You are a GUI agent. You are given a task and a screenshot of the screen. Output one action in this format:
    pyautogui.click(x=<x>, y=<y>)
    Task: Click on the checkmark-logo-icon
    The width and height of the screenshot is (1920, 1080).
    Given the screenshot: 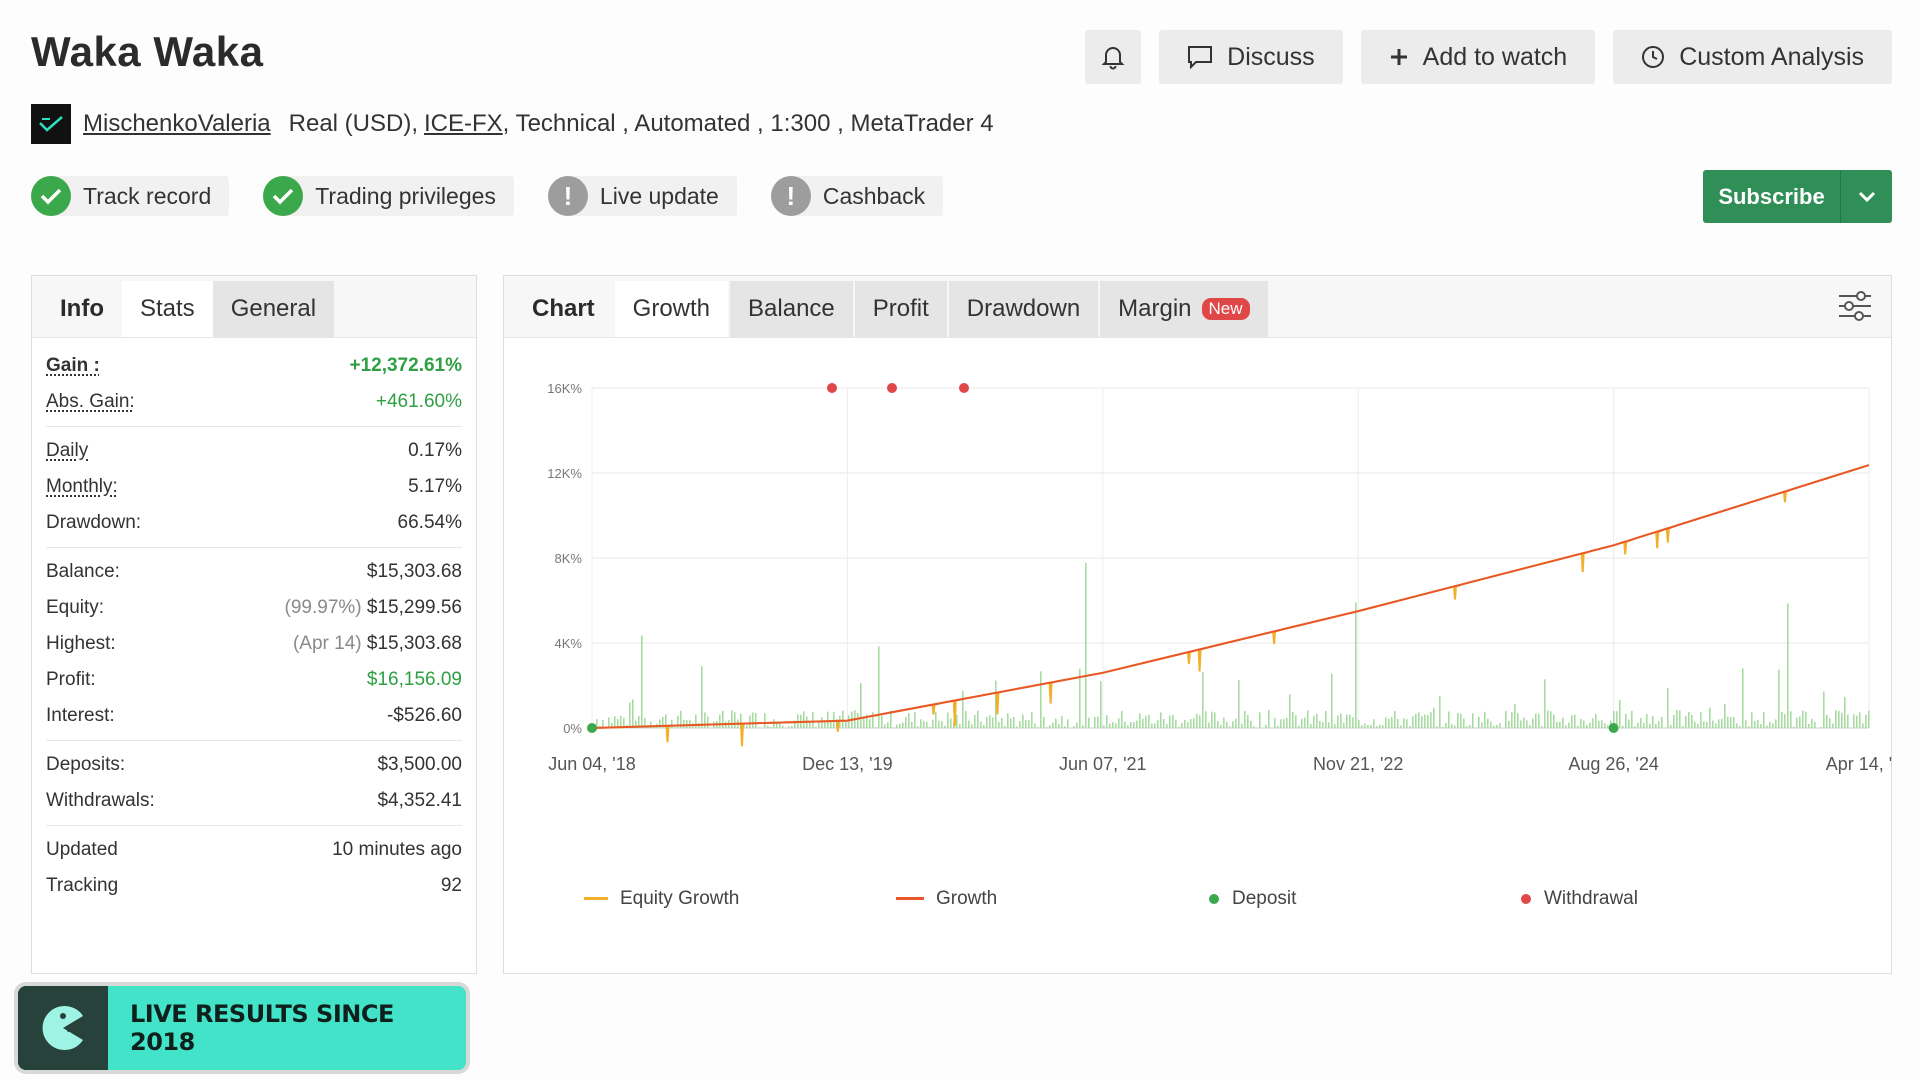 What is the action you would take?
    pyautogui.click(x=51, y=124)
    